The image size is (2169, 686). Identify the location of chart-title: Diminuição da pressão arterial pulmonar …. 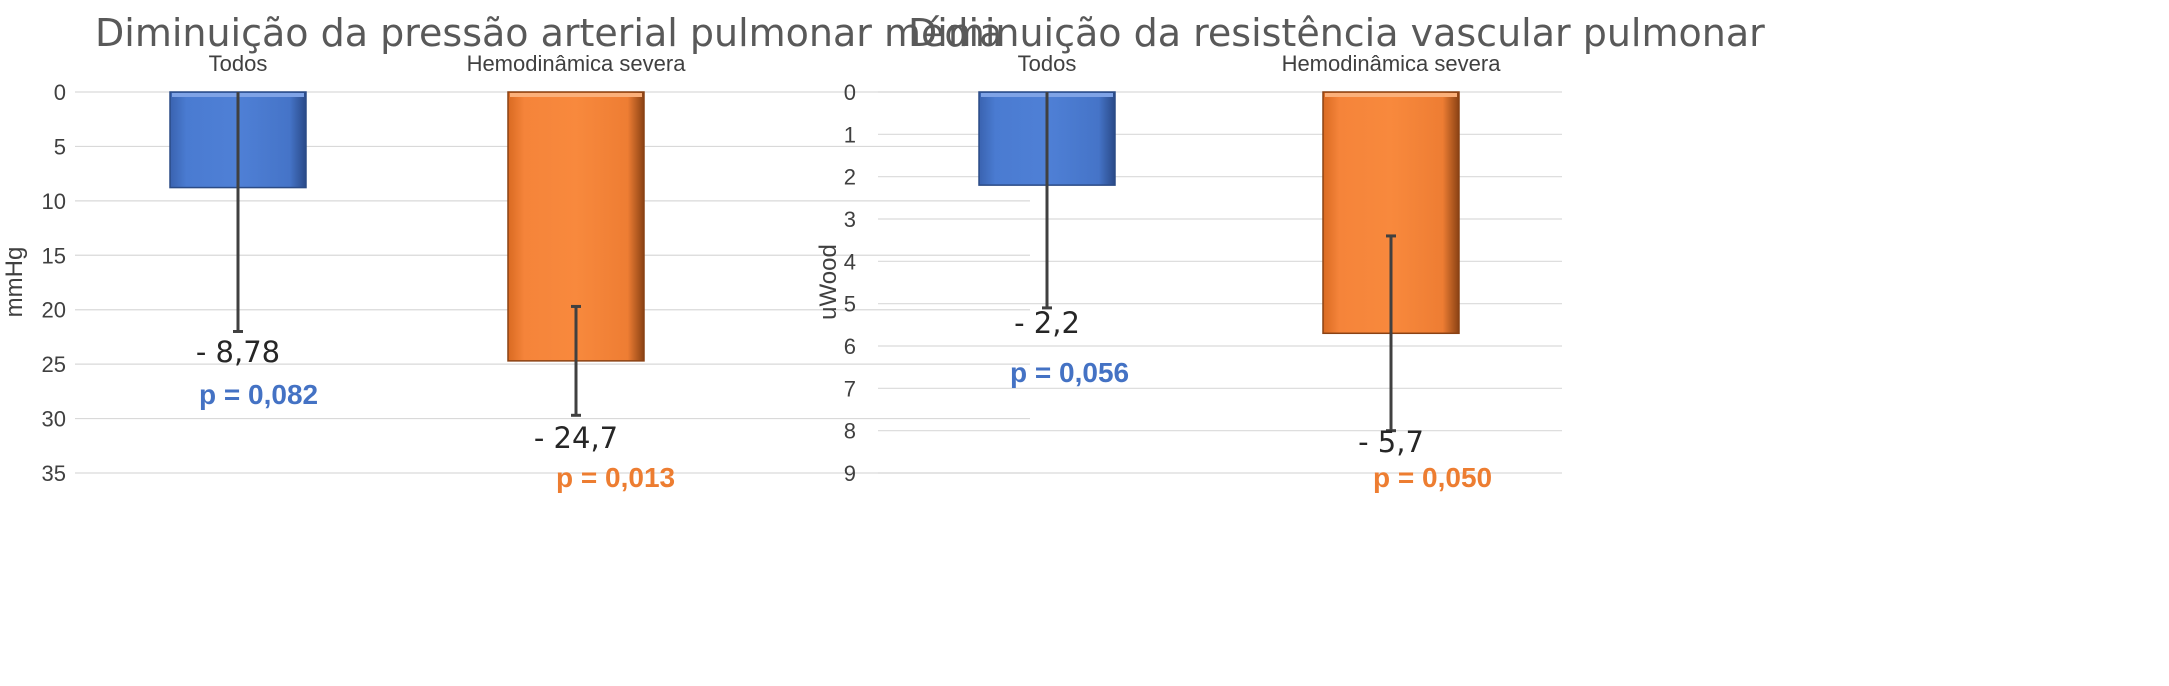
(548, 33).